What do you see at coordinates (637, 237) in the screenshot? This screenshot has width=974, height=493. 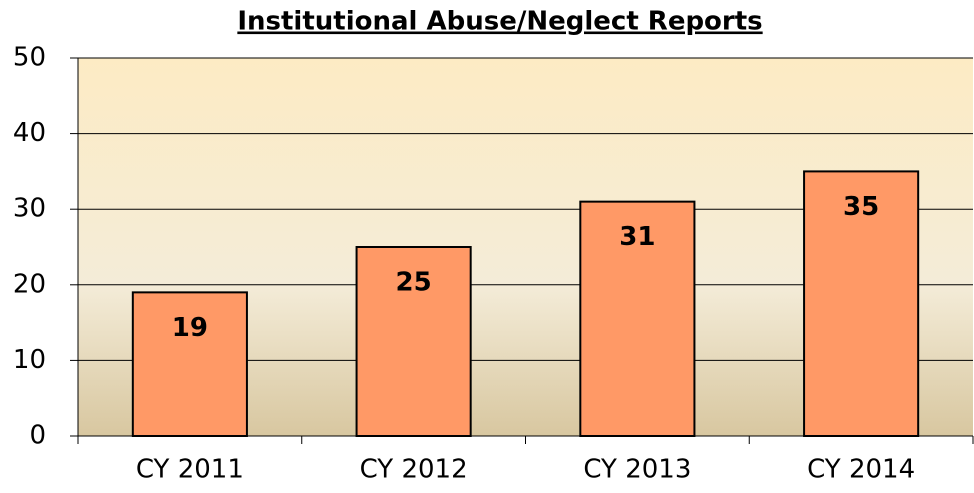 I see `data-label: 31` at bounding box center [637, 237].